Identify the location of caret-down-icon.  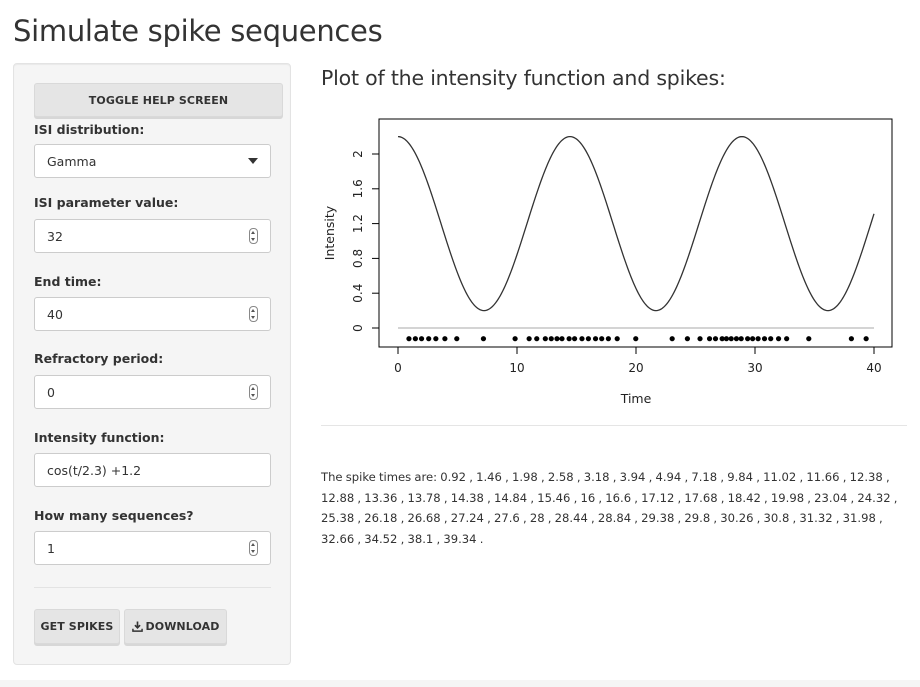
(253, 161).